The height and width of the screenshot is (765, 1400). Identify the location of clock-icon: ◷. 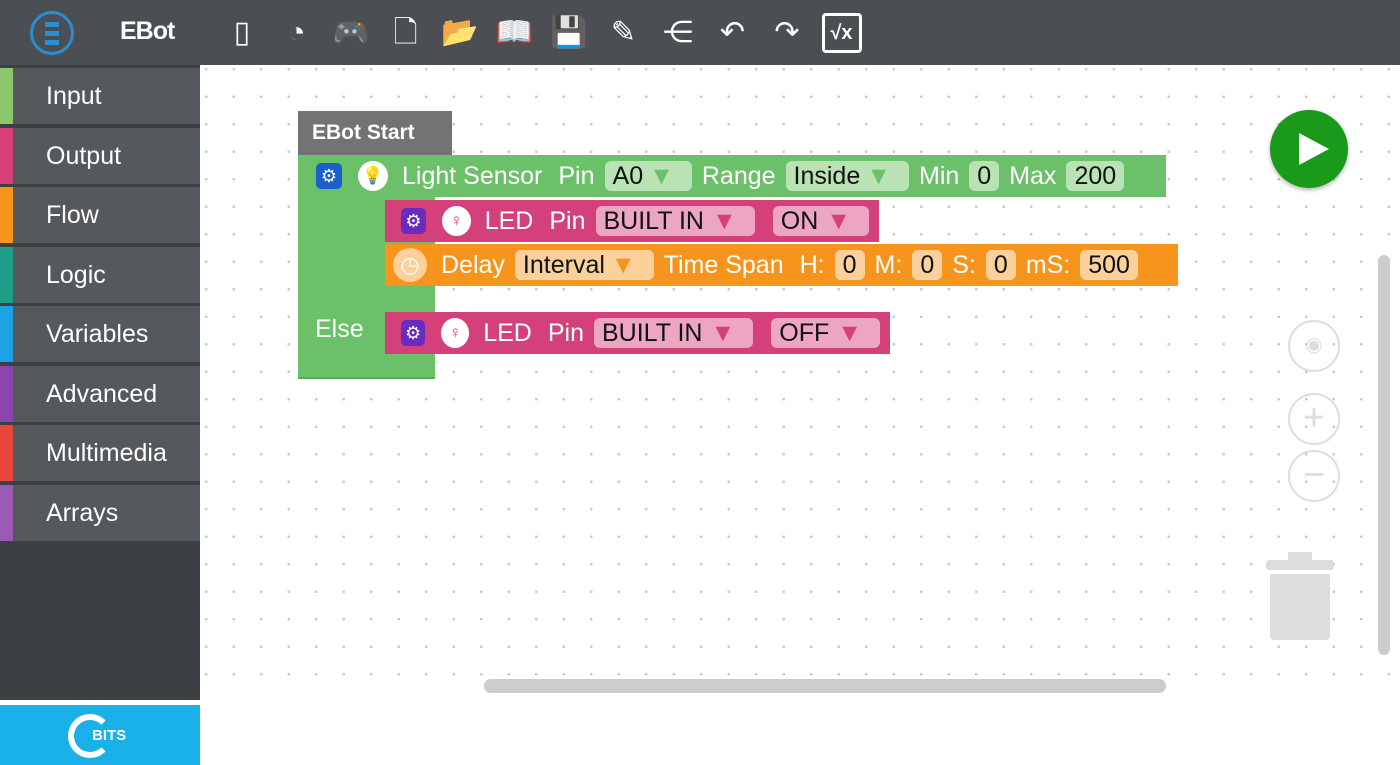
(410, 265).